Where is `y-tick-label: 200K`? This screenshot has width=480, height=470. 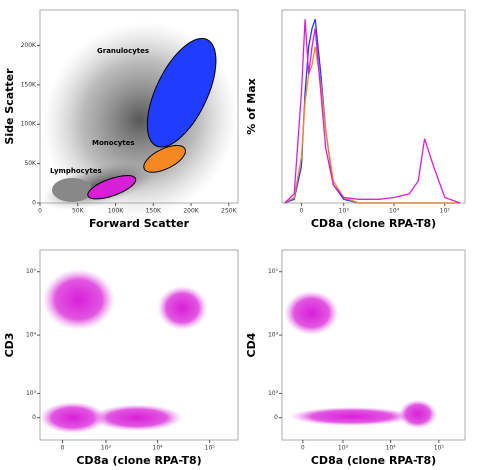
y-tick-label: 200K is located at coordinates (29, 45).